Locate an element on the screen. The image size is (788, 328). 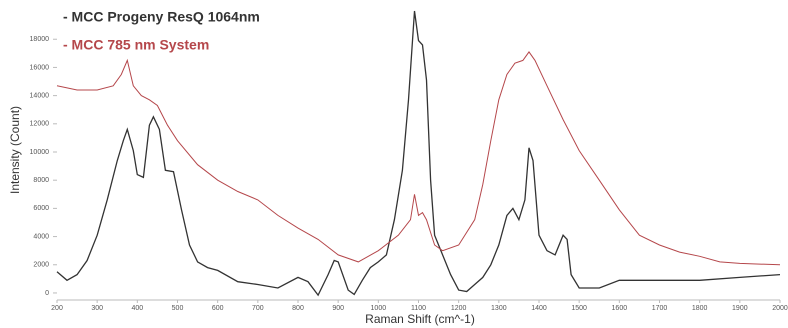
legend-label: - MCC 785 nm System is located at coordinates (136, 45).